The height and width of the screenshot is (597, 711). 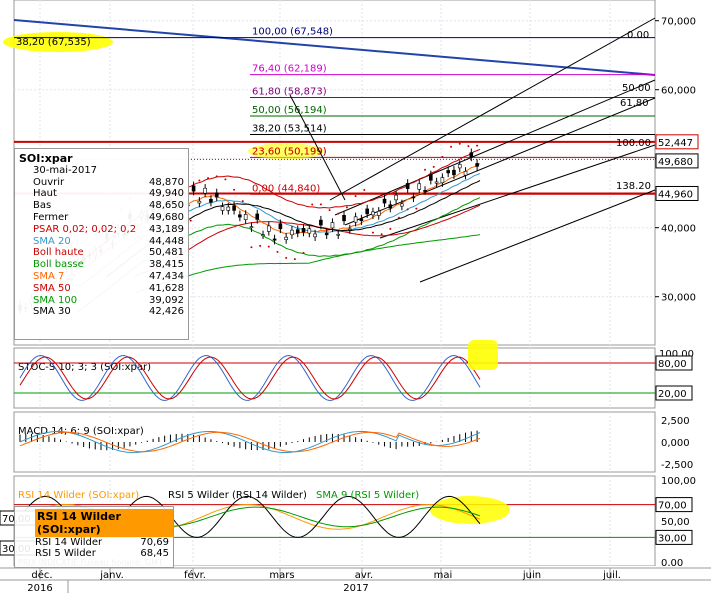 What do you see at coordinates (483, 355) in the screenshot?
I see `highlight-stoch` at bounding box center [483, 355].